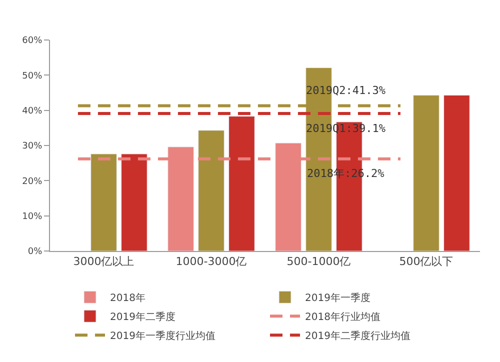 This screenshot has width=500, height=362. I want to click on x-tick-label: 1000-3000亿, so click(211, 261).